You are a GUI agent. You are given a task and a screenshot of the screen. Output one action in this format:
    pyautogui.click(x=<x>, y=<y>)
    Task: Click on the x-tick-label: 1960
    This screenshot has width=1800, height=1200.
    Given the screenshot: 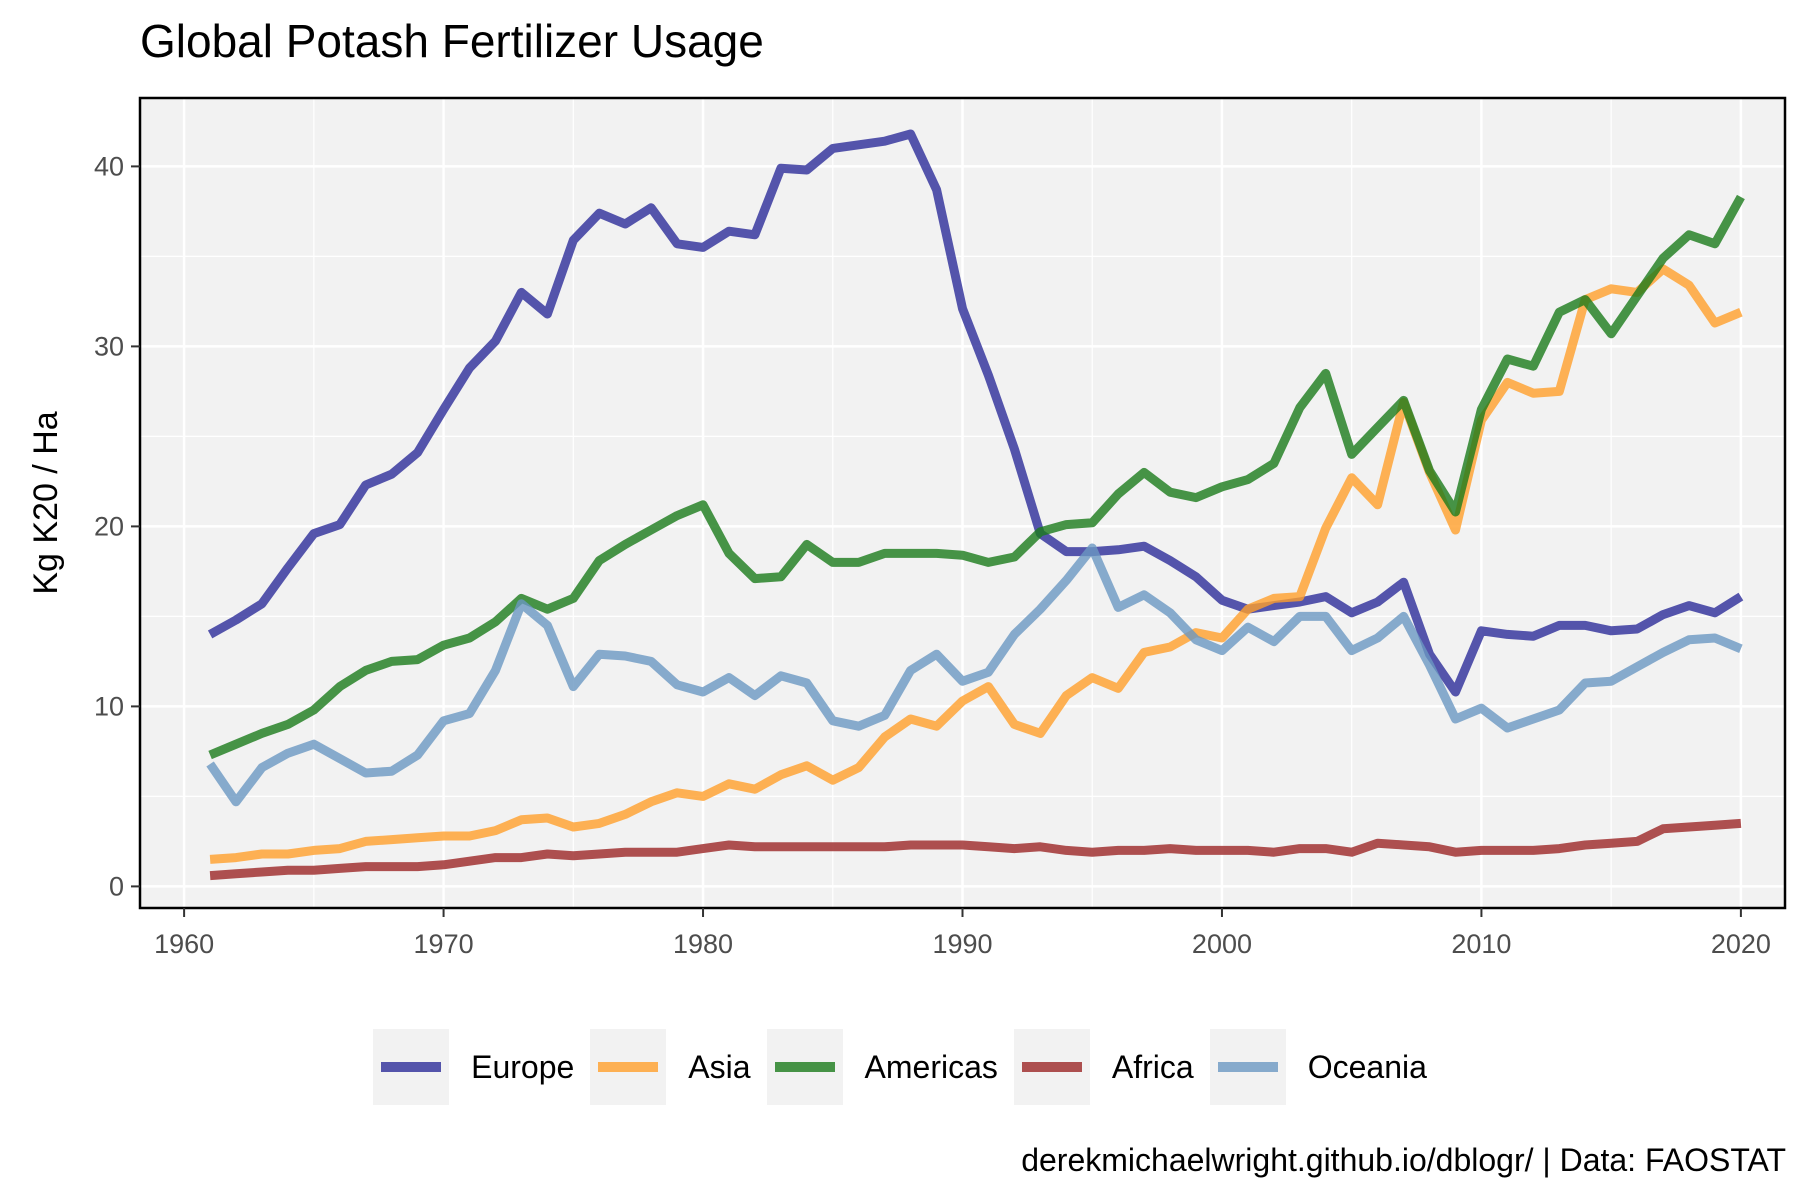 What is the action you would take?
    pyautogui.click(x=184, y=944)
    